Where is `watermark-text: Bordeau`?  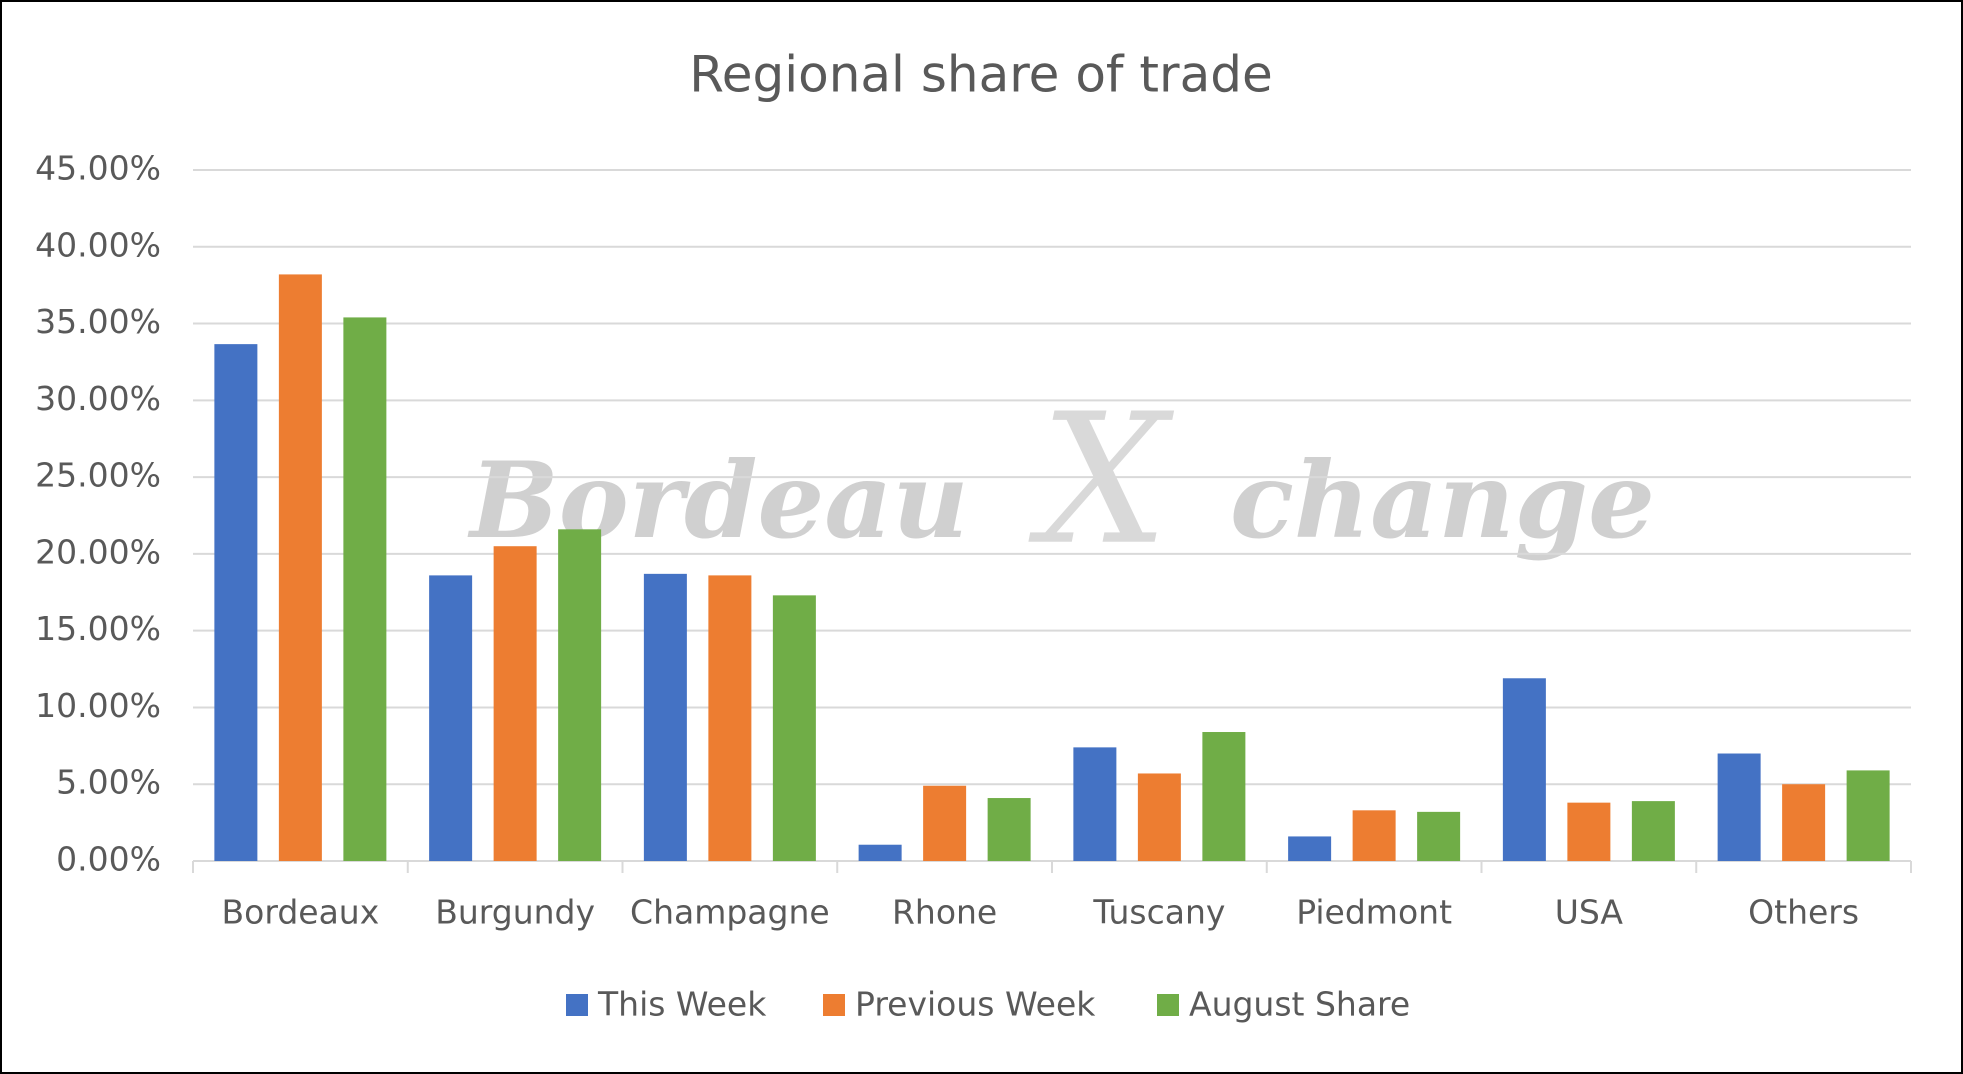 watermark-text: Bordeau is located at coordinates (718, 500).